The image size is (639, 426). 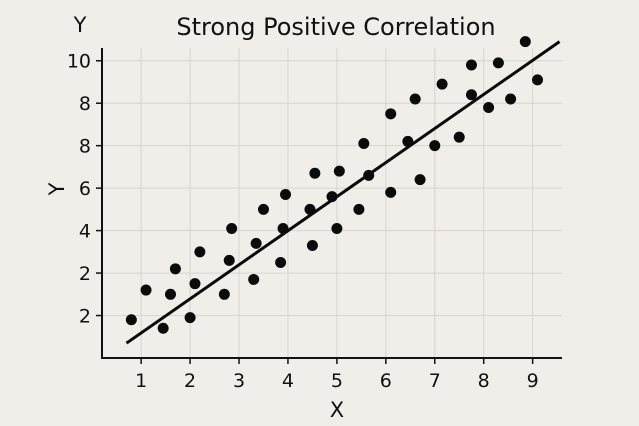 I want to click on y-tick-label: 10, so click(x=79, y=62).